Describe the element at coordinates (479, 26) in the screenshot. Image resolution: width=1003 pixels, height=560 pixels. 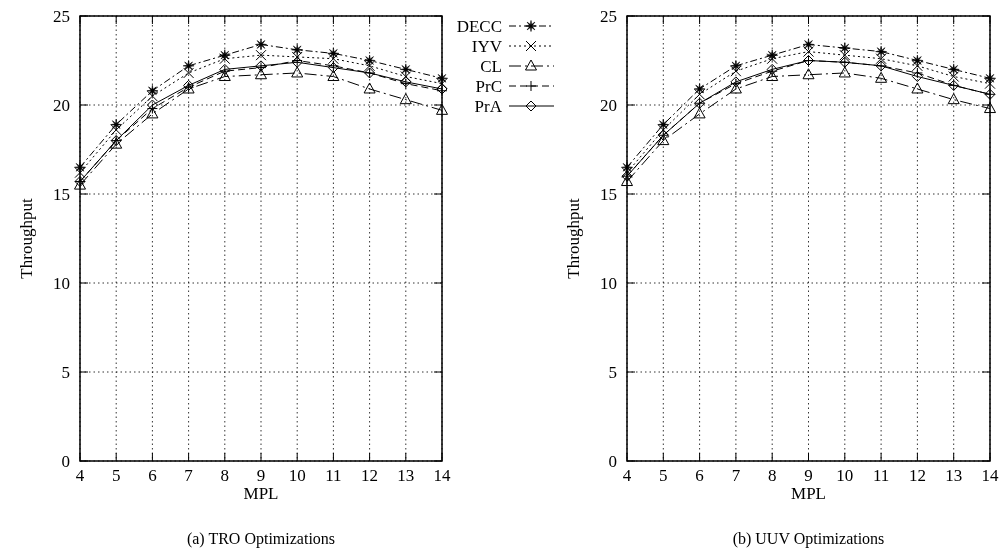
I see `legend-label: DECC` at that location.